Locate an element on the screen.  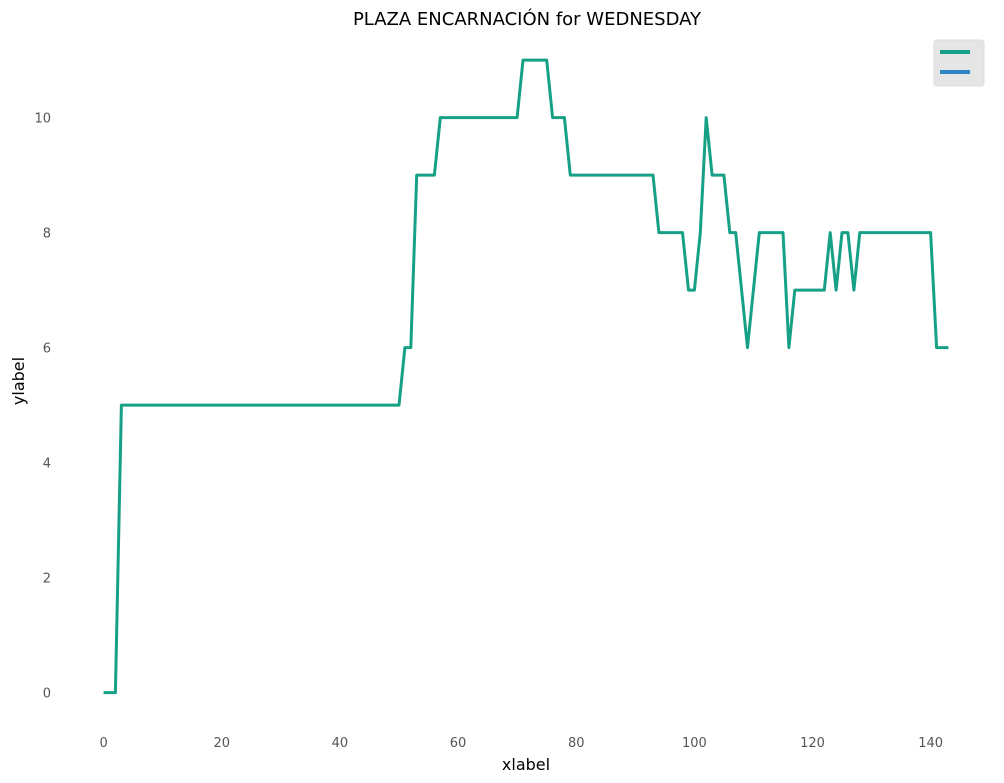
legend is located at coordinates (959, 63).